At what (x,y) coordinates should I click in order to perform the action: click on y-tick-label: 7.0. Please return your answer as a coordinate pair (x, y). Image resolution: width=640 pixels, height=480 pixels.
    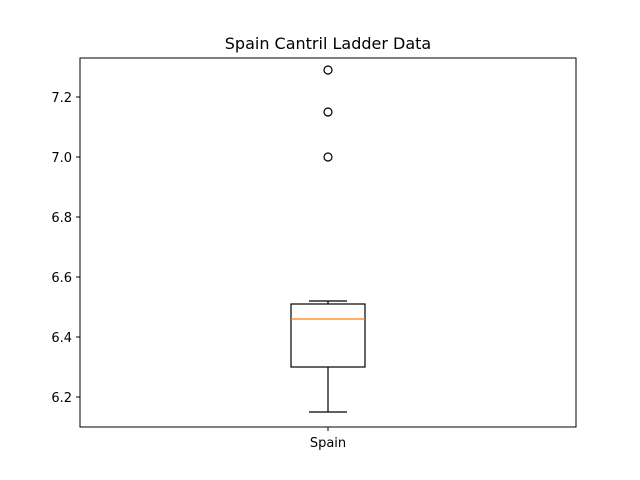
    Looking at the image, I should click on (61, 158).